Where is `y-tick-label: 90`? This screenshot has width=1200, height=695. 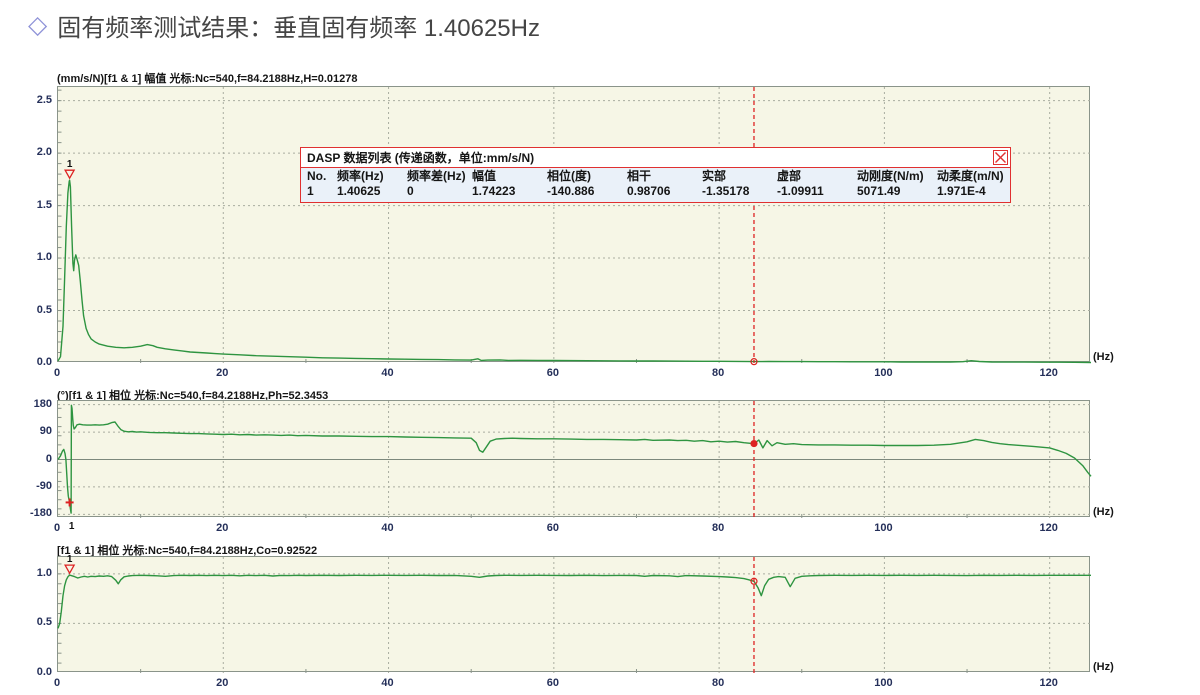
y-tick-label: 90 is located at coordinates (45, 431).